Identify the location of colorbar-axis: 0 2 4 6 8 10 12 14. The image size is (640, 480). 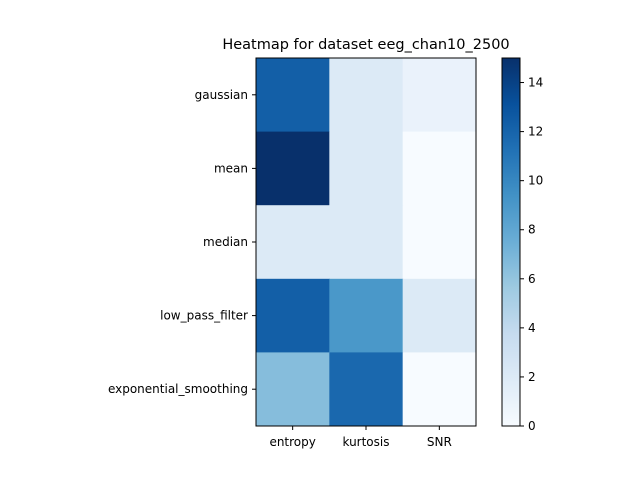
(531, 254).